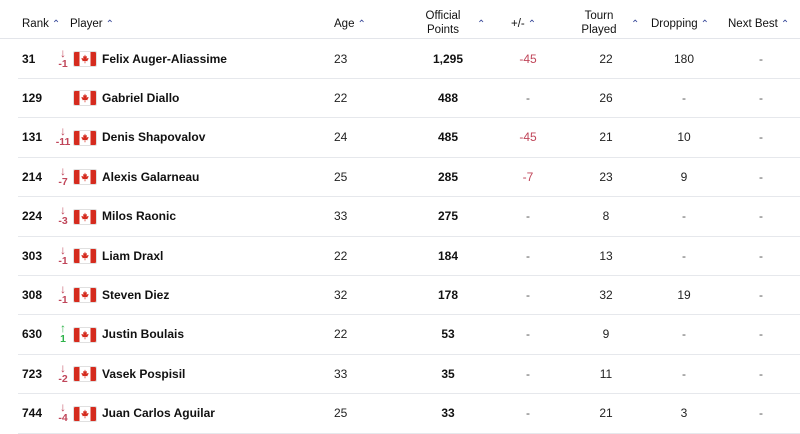 This screenshot has width=800, height=434. Describe the element at coordinates (32, 255) in the screenshot. I see `rank-cell: 303` at that location.